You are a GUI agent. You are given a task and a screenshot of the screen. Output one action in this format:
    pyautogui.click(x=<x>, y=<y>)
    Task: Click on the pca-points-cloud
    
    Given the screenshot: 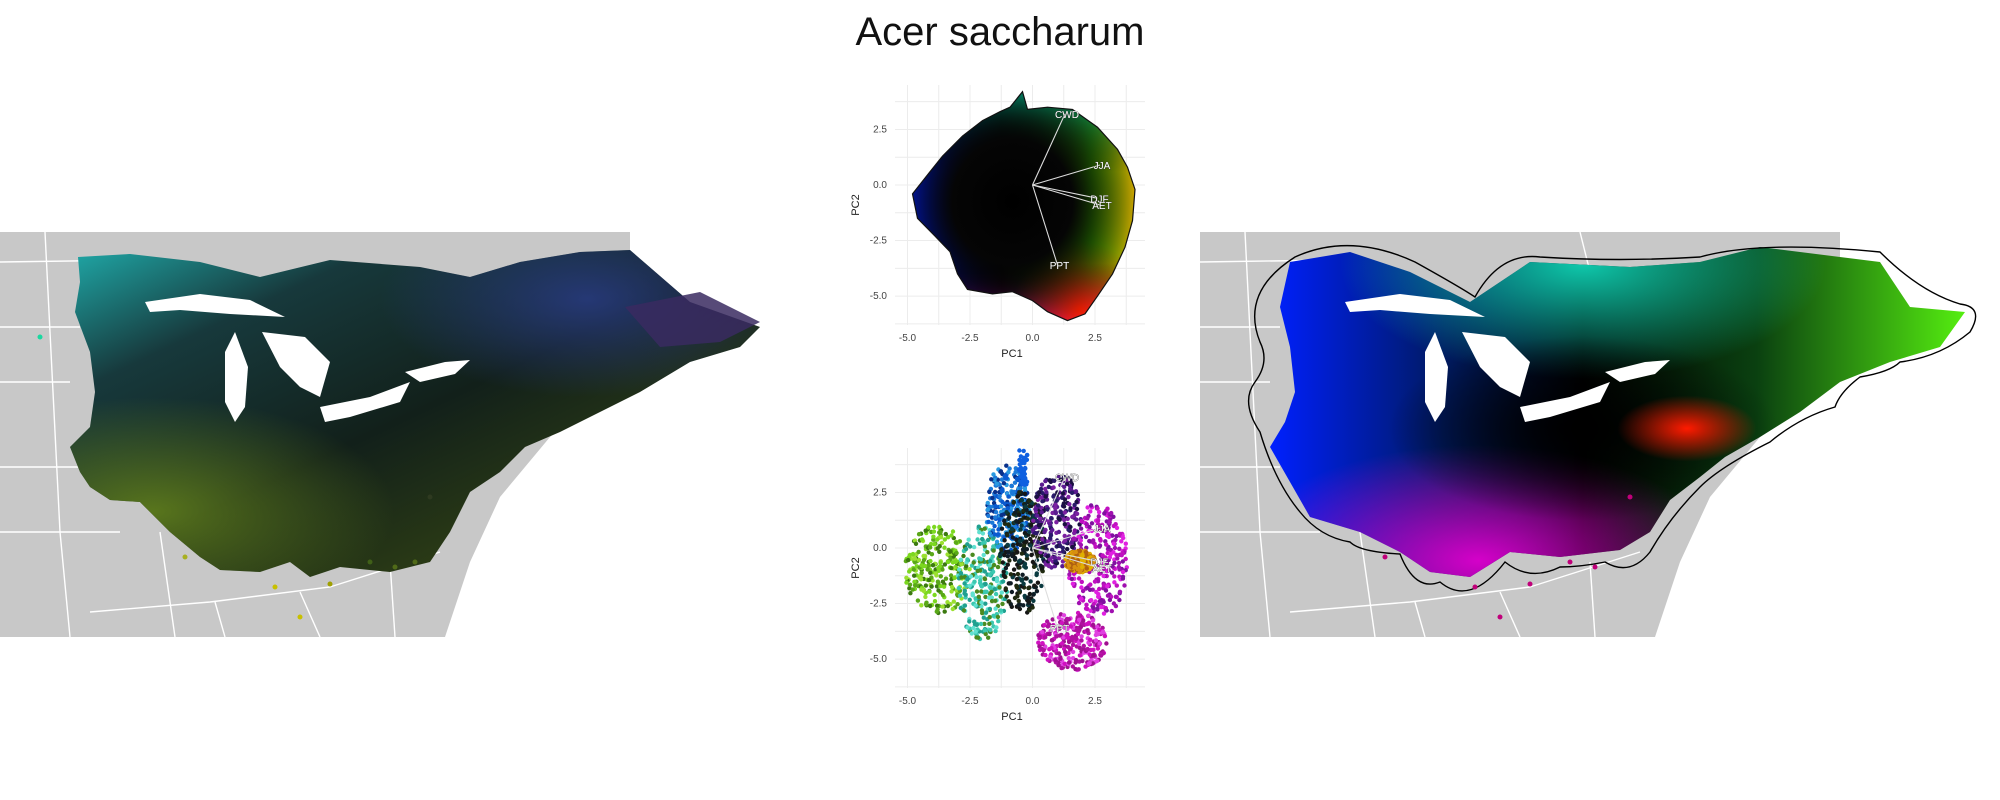 What is the action you would take?
    pyautogui.click(x=1016, y=560)
    